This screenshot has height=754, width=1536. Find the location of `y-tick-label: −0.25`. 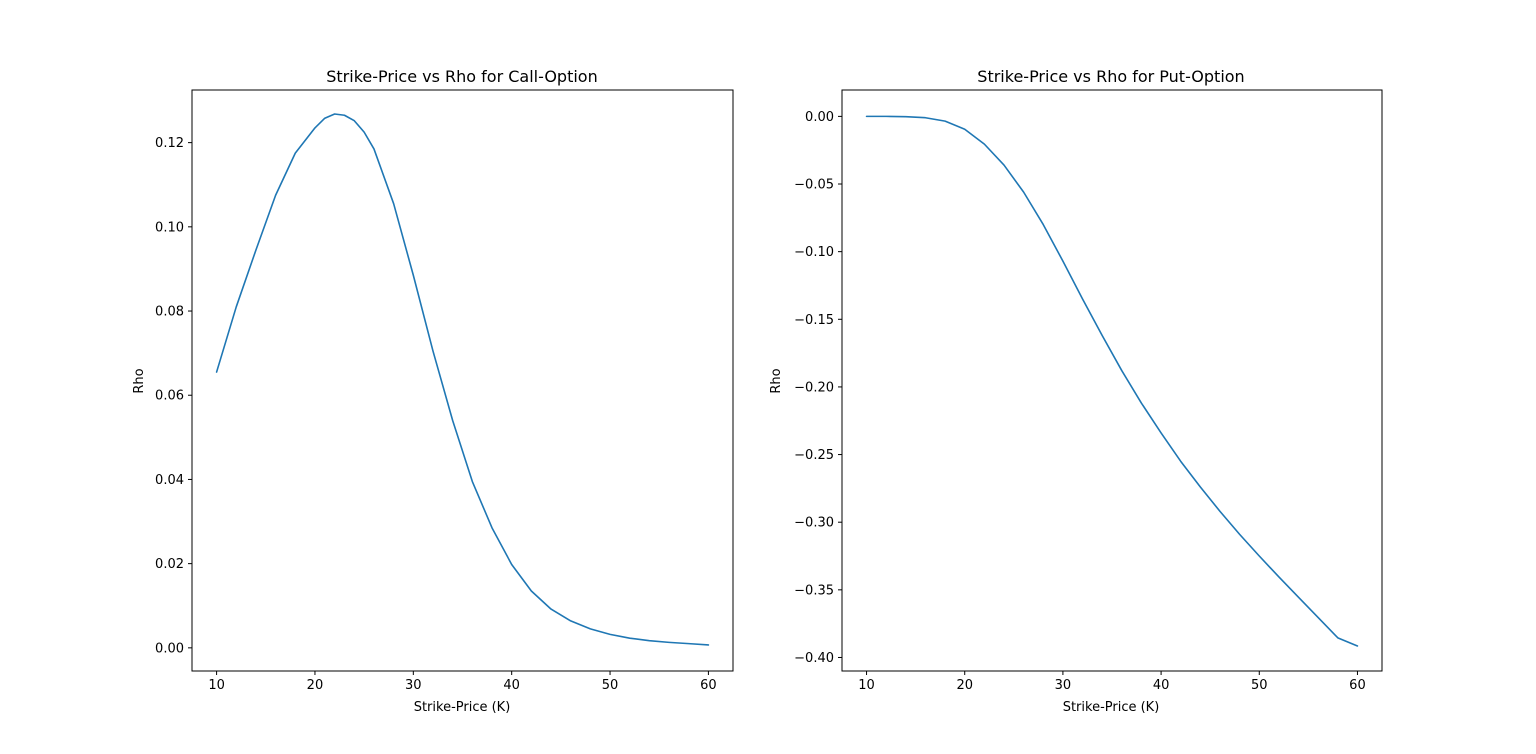

y-tick-label: −0.25 is located at coordinates (814, 455).